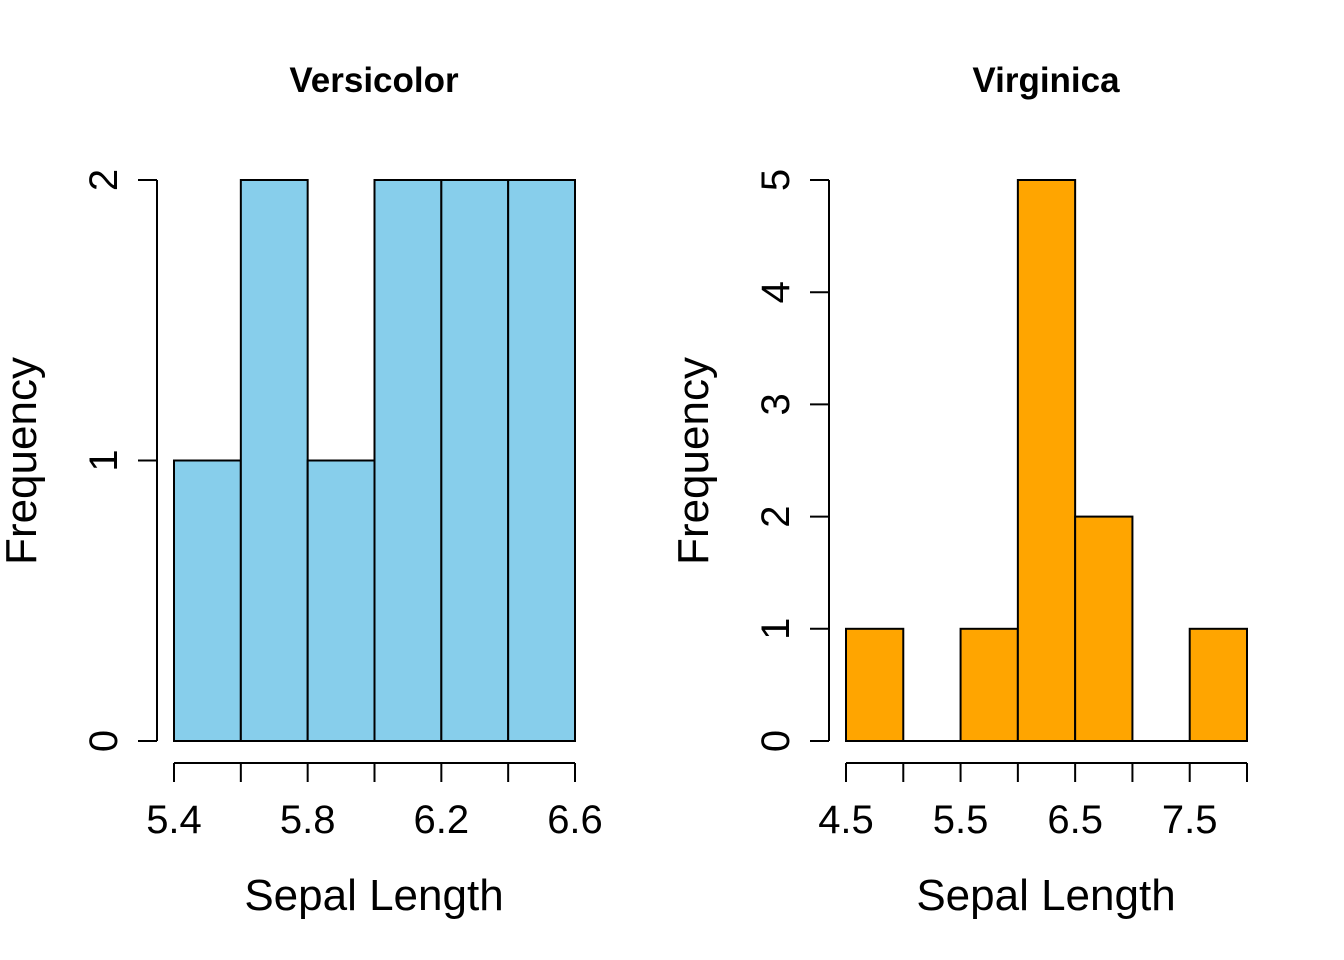 Image resolution: width=1344 pixels, height=960 pixels. I want to click on x-tick-label: 7.5, so click(1190, 820).